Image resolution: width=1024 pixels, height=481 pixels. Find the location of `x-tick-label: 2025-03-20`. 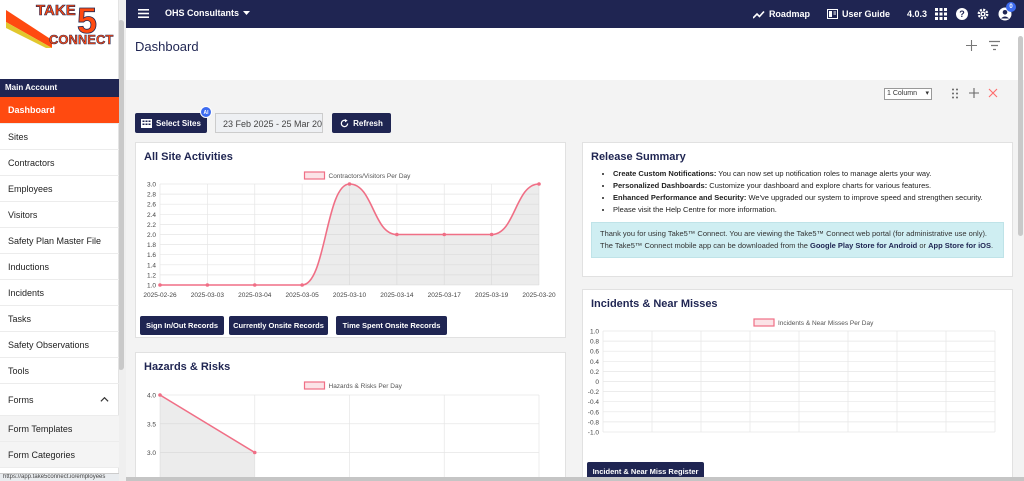

x-tick-label: 2025-03-20 is located at coordinates (539, 295).